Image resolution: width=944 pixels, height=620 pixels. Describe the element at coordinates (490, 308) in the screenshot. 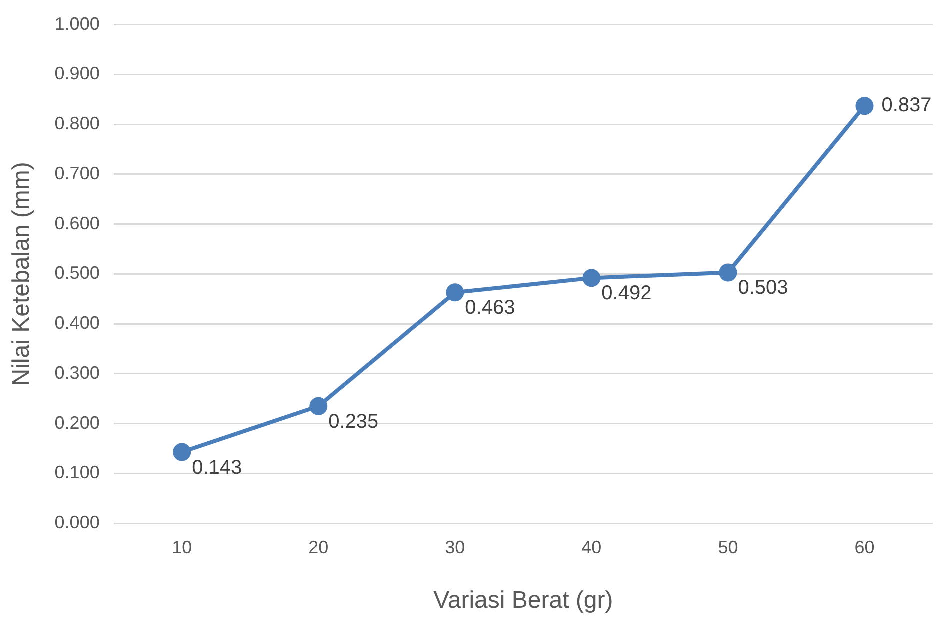

I see `data-label: 0.463` at that location.